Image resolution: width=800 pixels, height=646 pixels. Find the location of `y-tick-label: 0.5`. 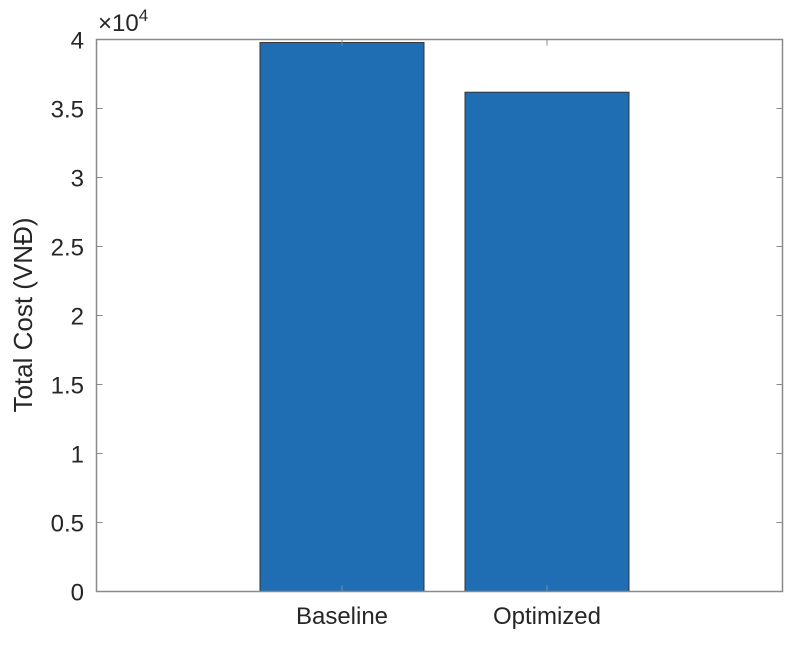

y-tick-label: 0.5 is located at coordinates (67, 524).